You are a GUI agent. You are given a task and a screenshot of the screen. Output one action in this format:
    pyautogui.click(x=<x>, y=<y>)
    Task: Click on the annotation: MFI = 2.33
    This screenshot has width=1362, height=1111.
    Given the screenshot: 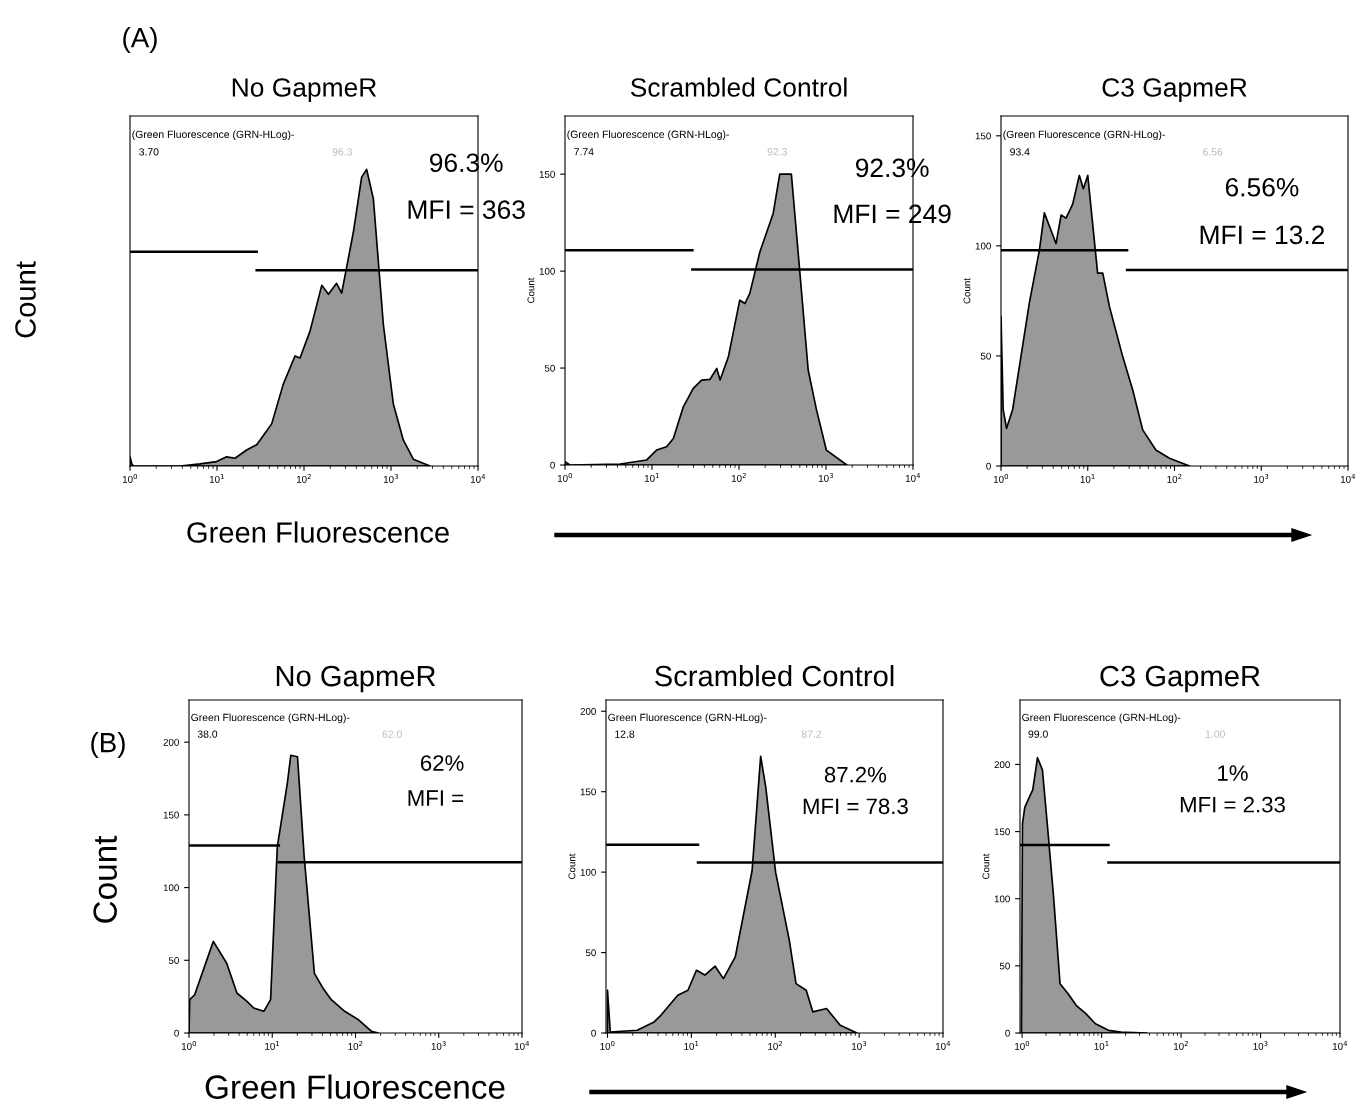 What is the action you would take?
    pyautogui.click(x=1232, y=804)
    